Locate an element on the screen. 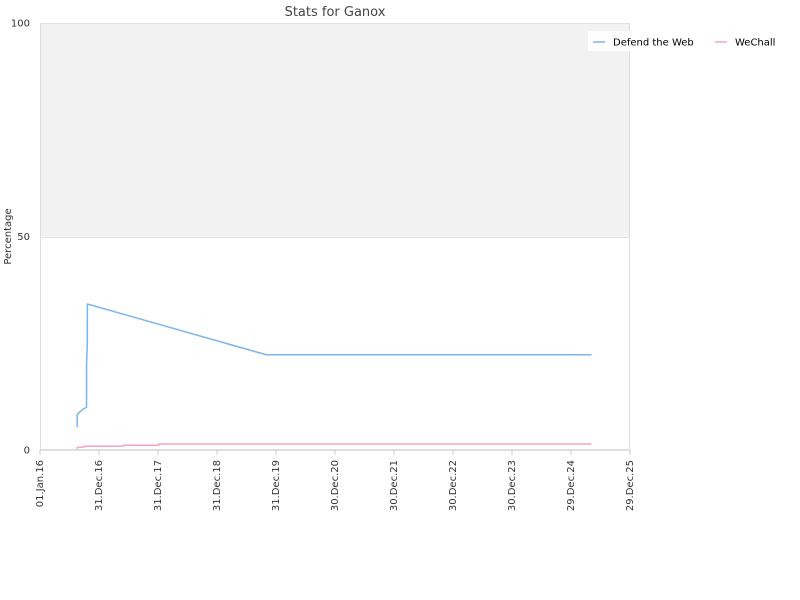 This screenshot has height=600, width=800. legend-item: Defend the Web is located at coordinates (643, 43).